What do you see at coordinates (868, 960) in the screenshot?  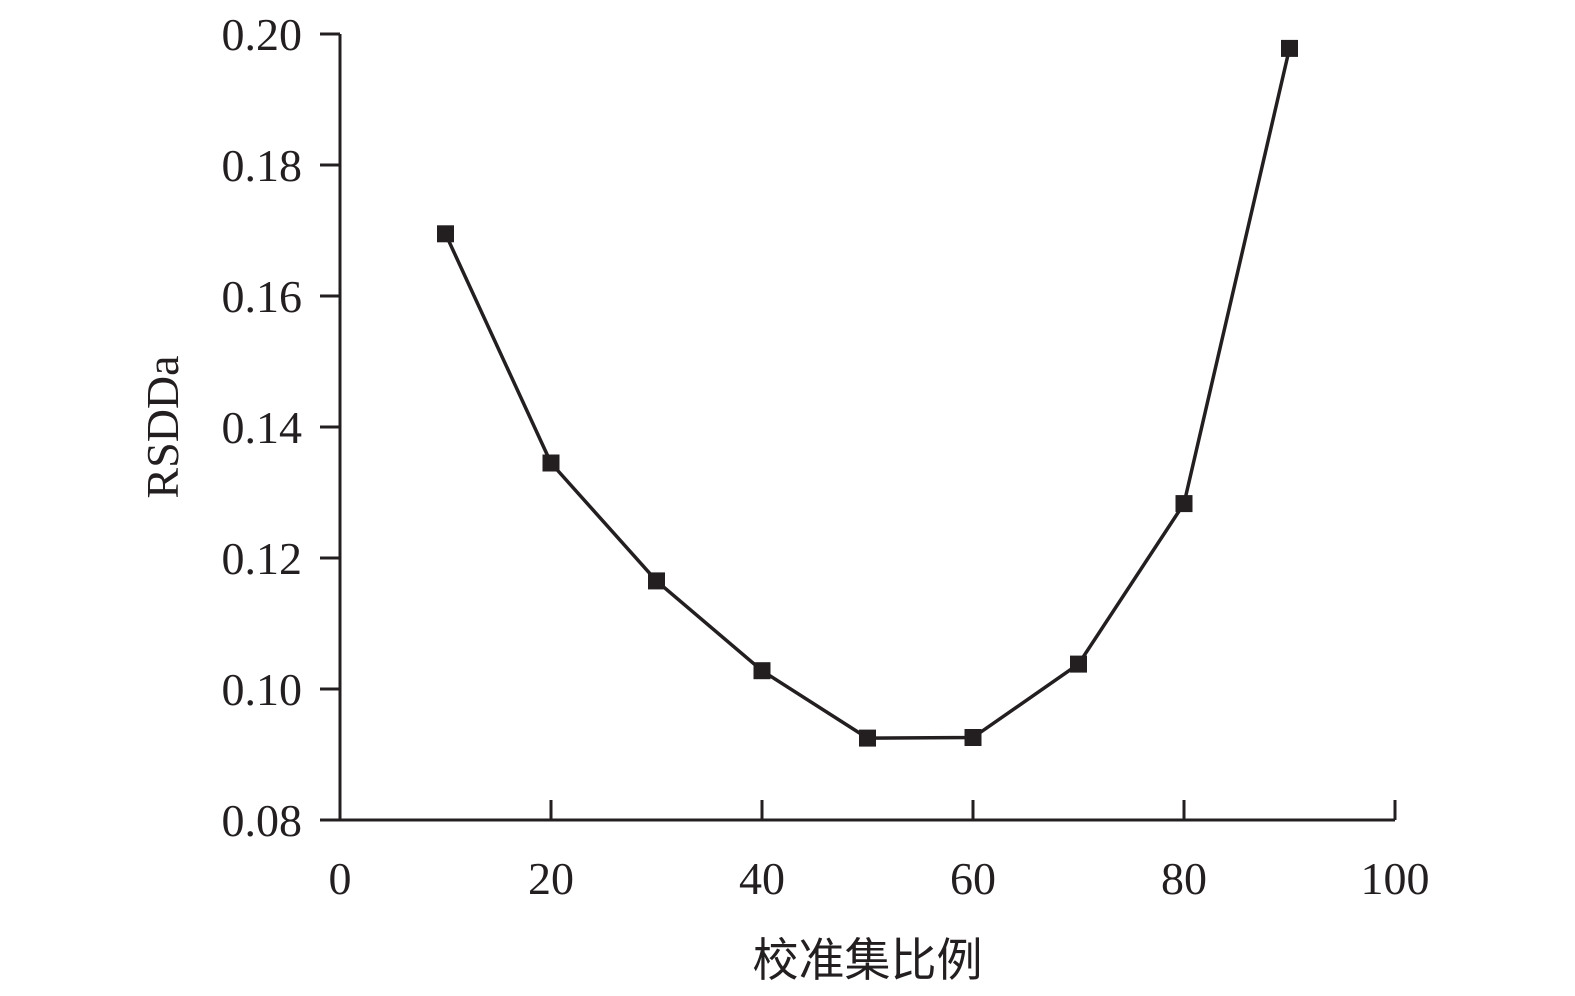 I see `x-axis-title: 校准集比例` at bounding box center [868, 960].